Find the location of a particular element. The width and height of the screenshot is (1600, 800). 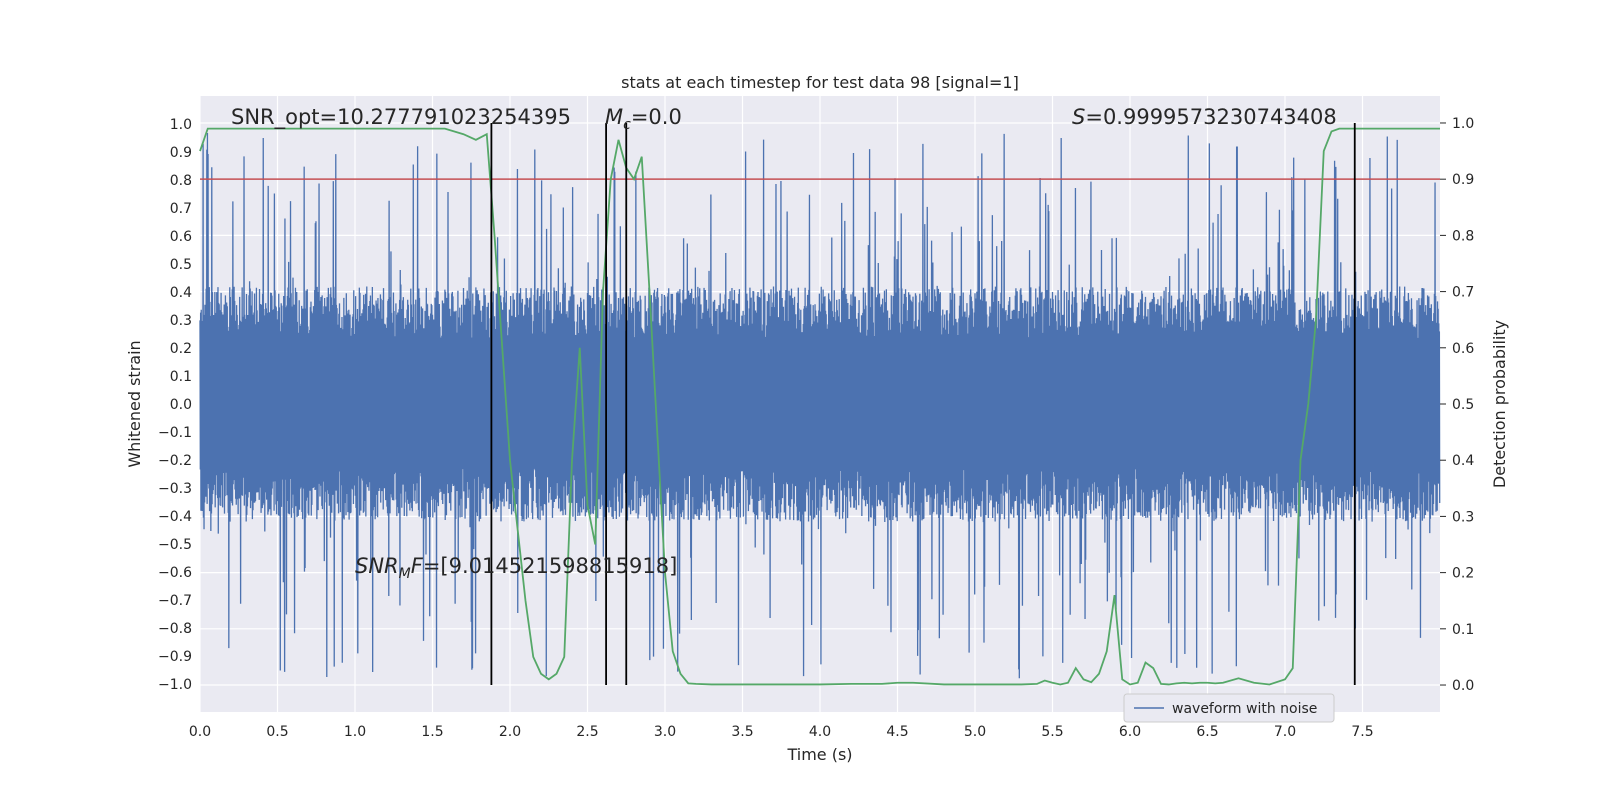

y-tick-label: 0.4 is located at coordinates (181, 293).